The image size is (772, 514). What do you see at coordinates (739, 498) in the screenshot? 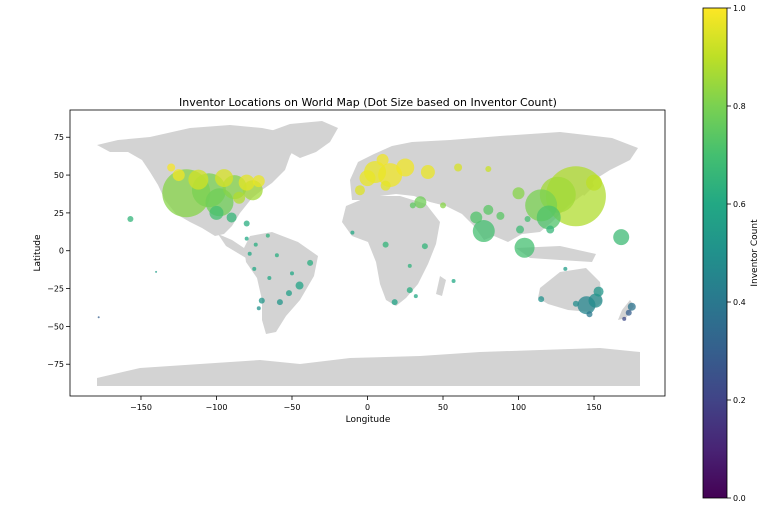
I see `colorbar-tick-label: 0.0` at bounding box center [739, 498].